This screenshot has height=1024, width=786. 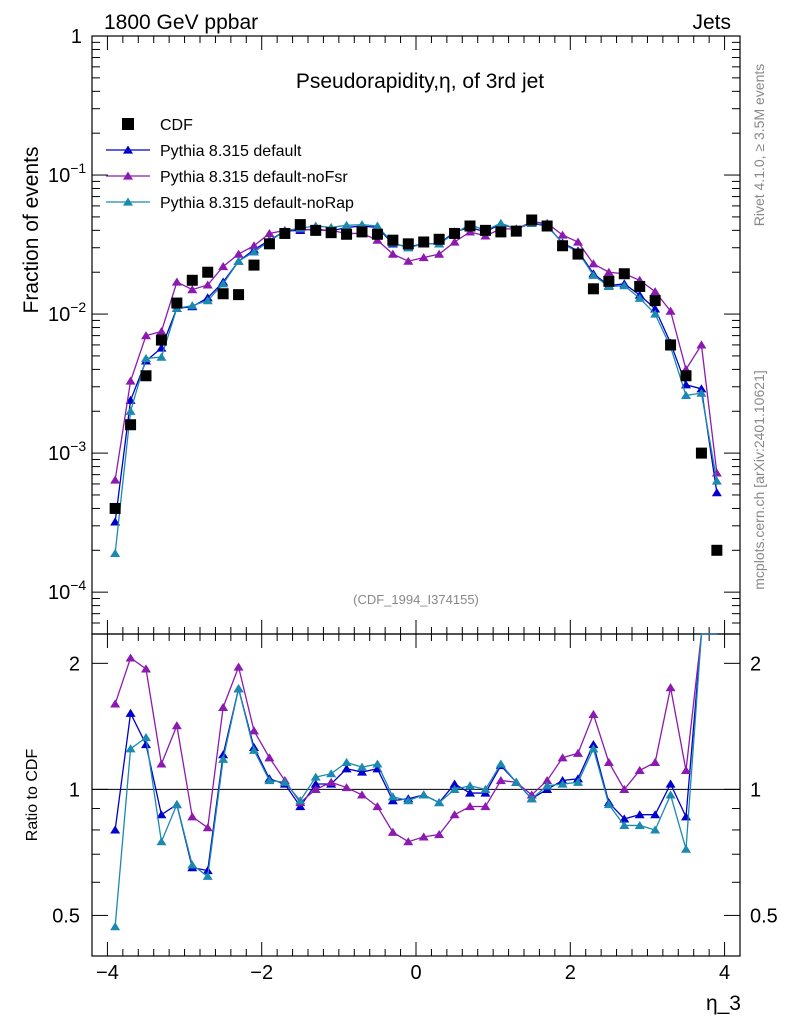 What do you see at coordinates (415, 973) in the screenshot?
I see `x-tick-label: 0` at bounding box center [415, 973].